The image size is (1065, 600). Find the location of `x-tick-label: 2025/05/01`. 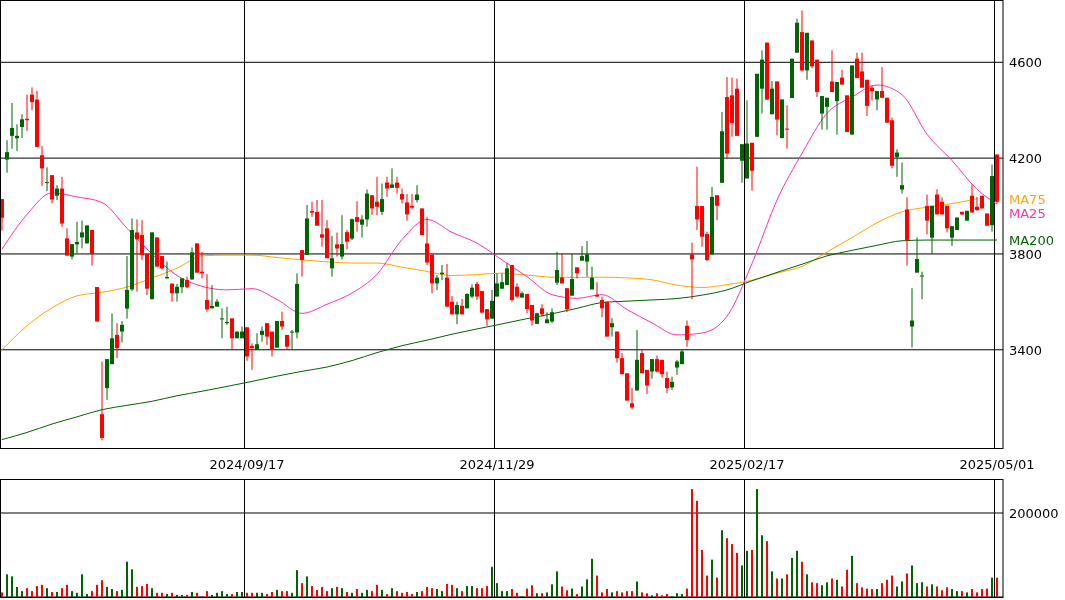

x-tick-label: 2025/05/01 is located at coordinates (997, 464).